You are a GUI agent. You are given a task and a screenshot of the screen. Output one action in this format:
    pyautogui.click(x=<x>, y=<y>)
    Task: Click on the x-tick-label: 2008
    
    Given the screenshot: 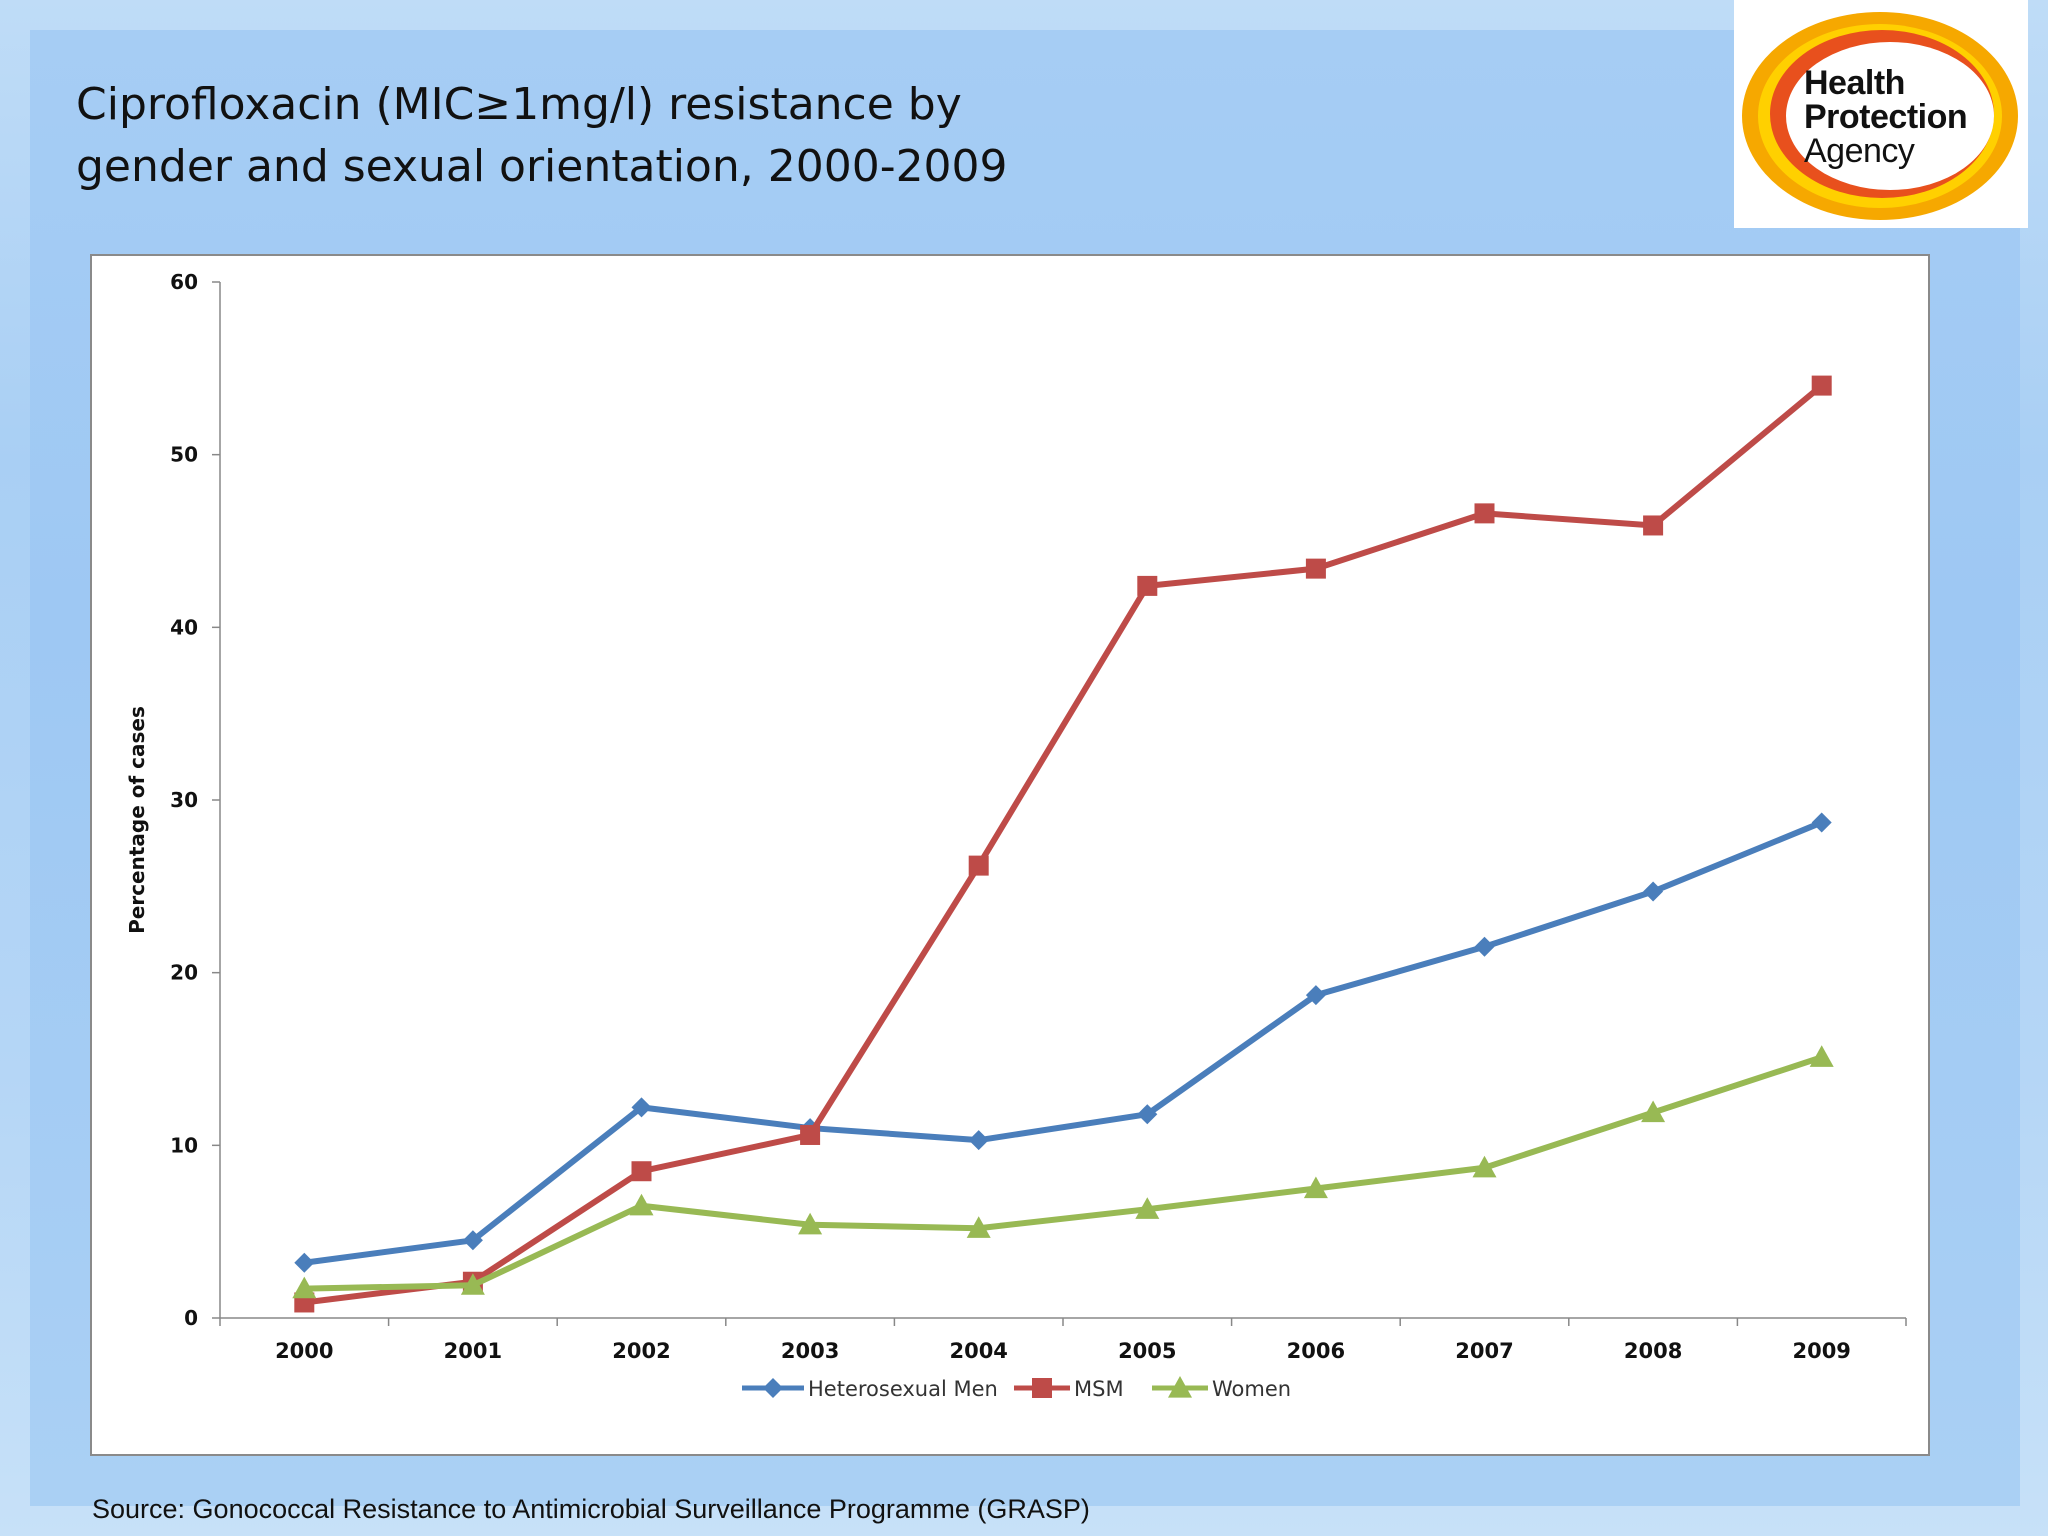 What is the action you would take?
    pyautogui.click(x=1653, y=1351)
    